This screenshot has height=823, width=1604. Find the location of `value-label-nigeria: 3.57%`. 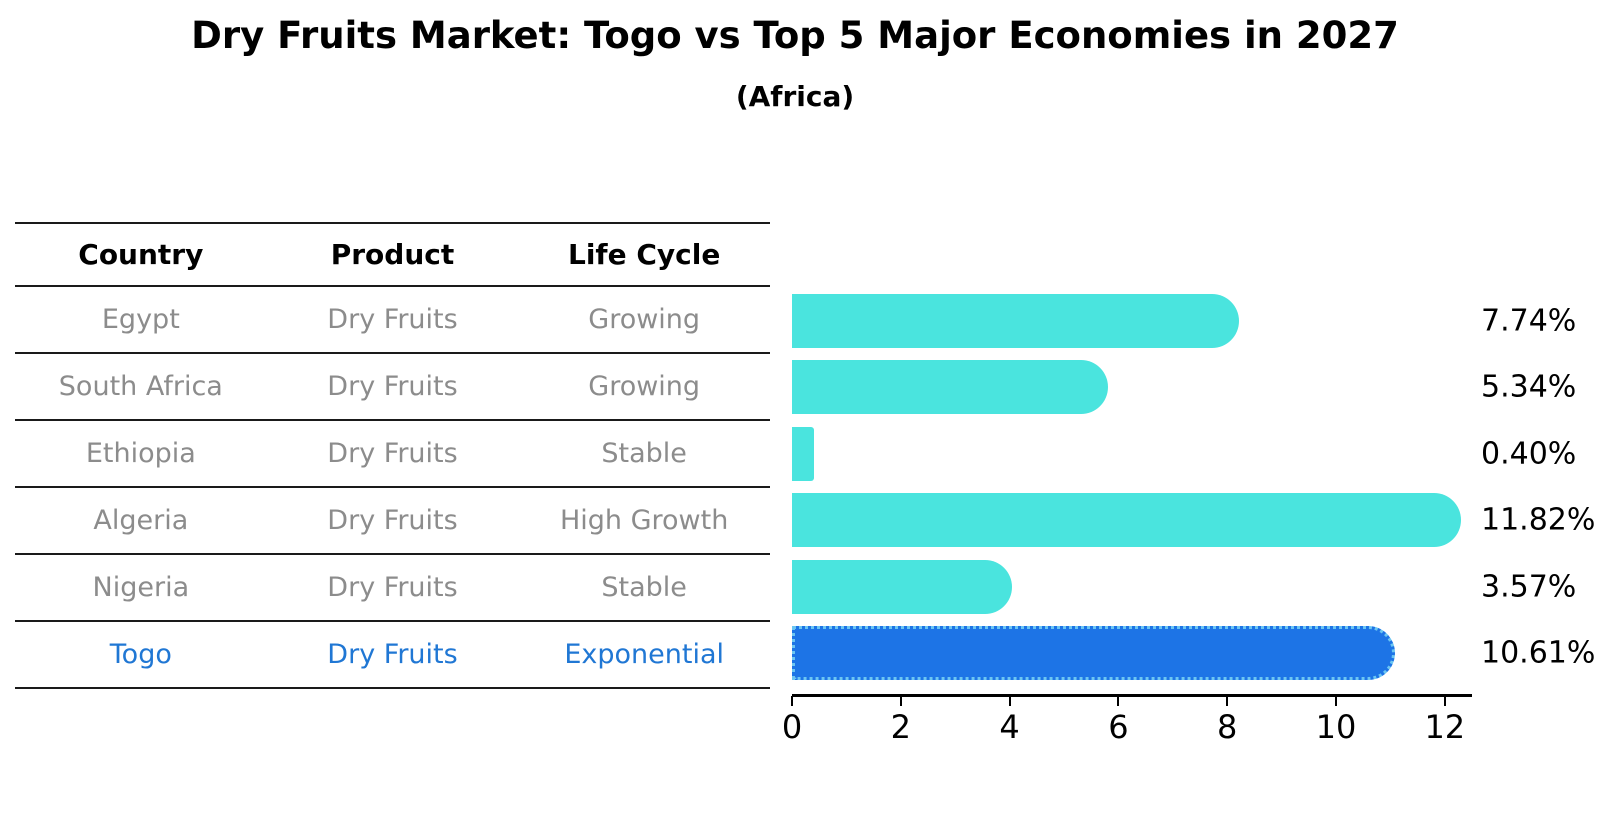

value-label-nigeria: 3.57% is located at coordinates (1529, 587).